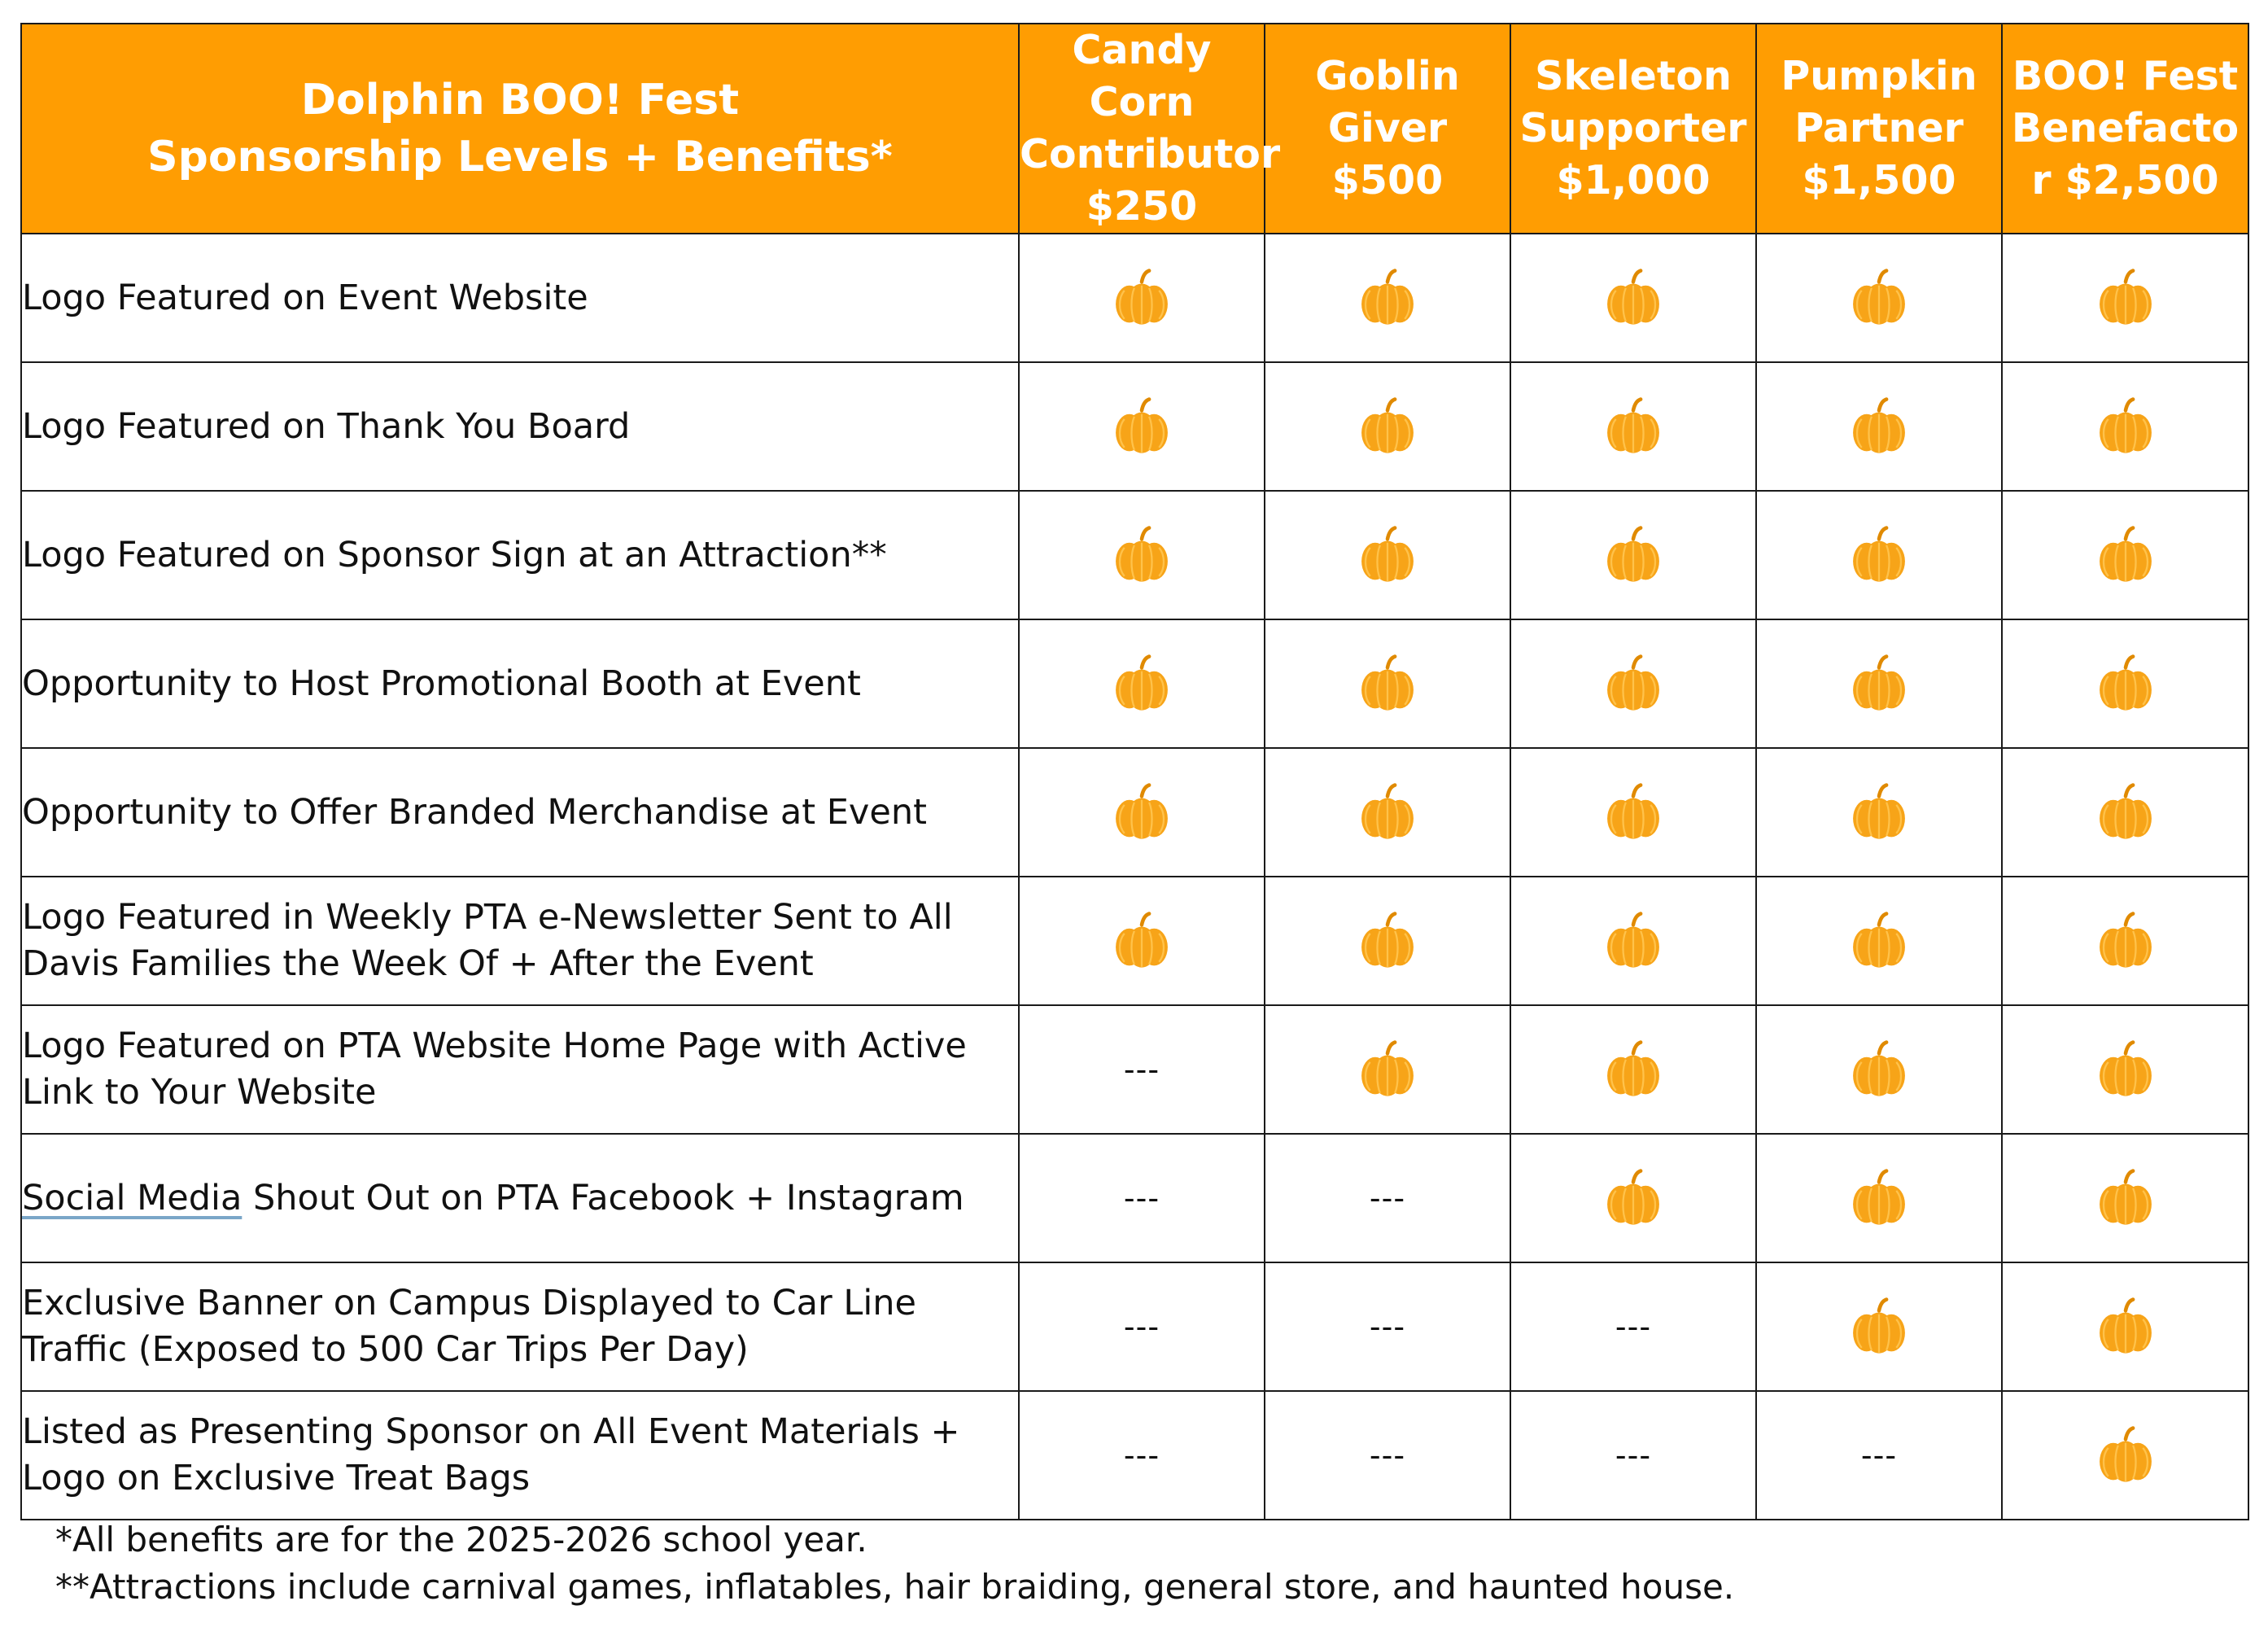 The width and height of the screenshot is (2268, 1636). I want to click on level-name-line1: Skeleton, so click(1633, 76).